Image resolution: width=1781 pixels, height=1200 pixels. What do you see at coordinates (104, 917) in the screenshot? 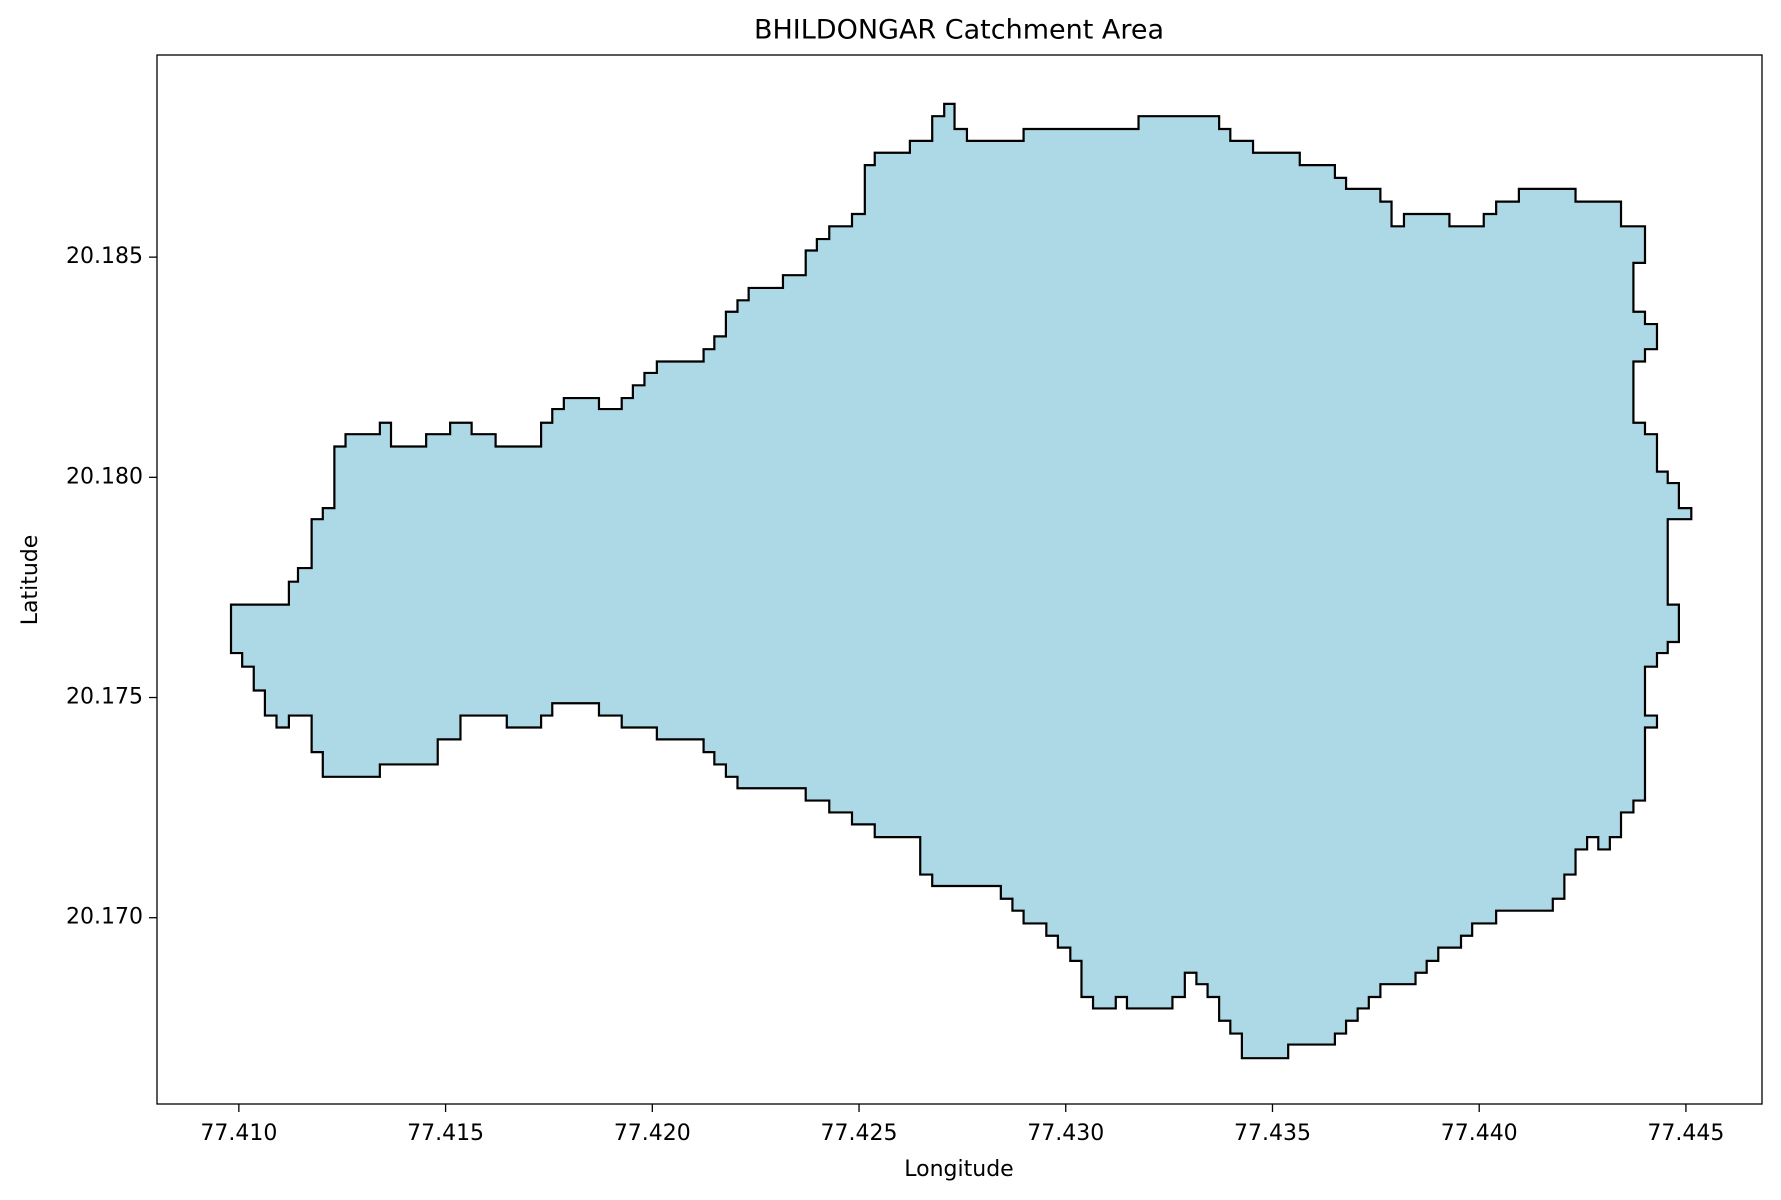
I see `y-tick-label: 20.170` at bounding box center [104, 917].